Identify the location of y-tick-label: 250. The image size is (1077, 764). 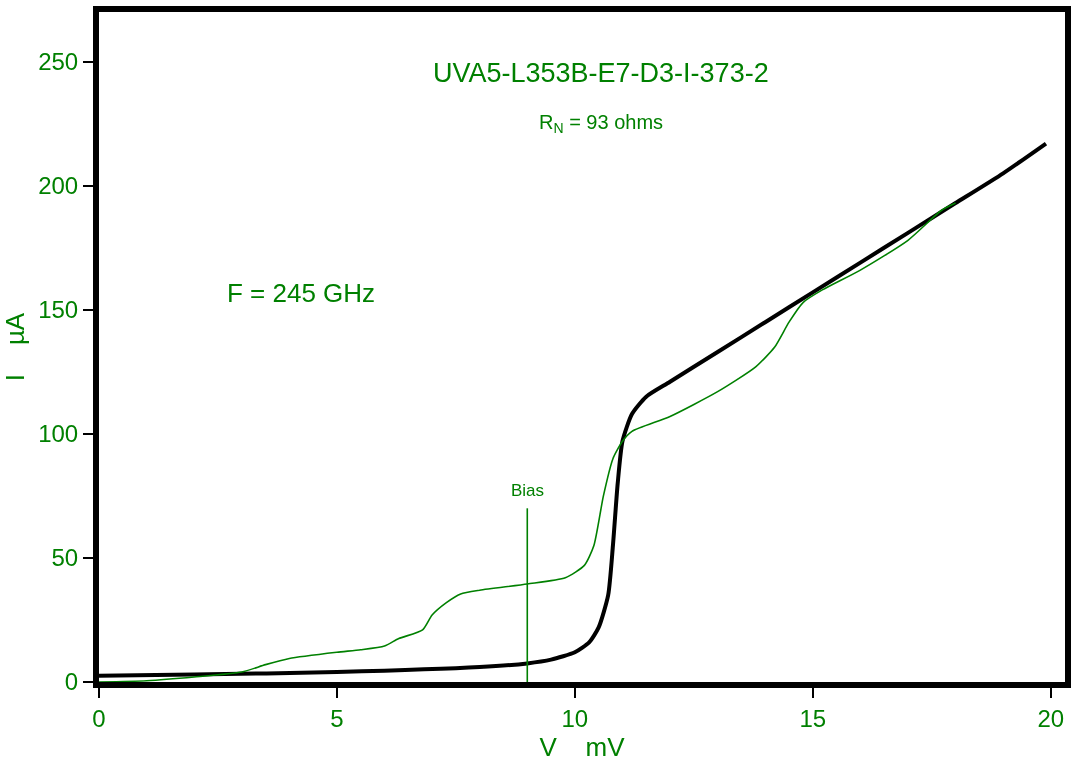
(58, 62).